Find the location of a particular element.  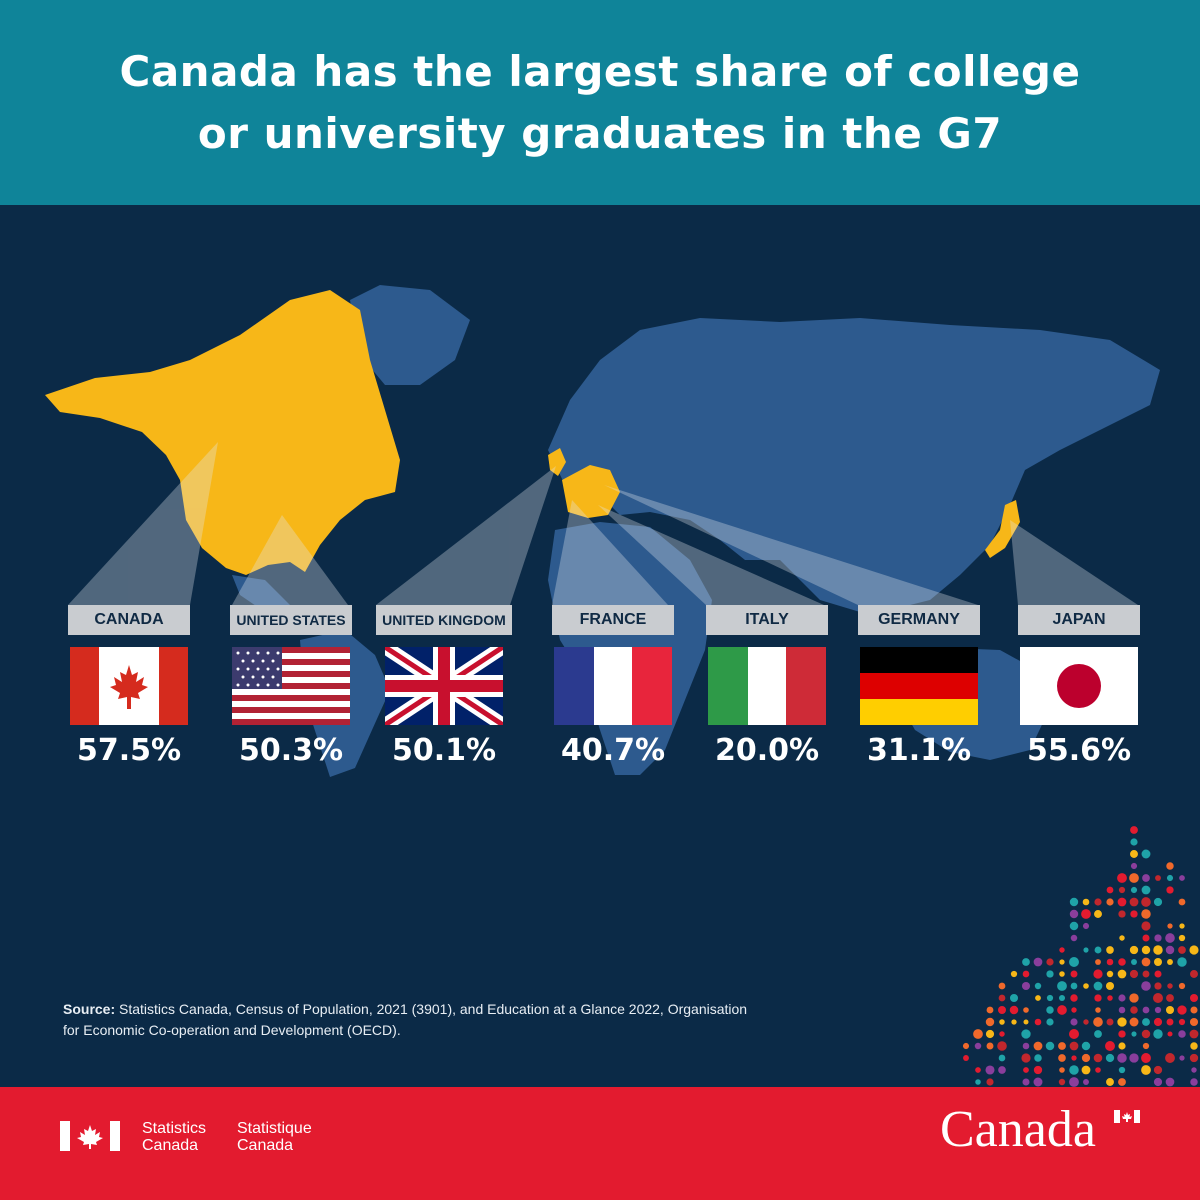

country-card-united-kingdom: UNITED KINGDOM 50.1% is located at coordinates (444, 686).